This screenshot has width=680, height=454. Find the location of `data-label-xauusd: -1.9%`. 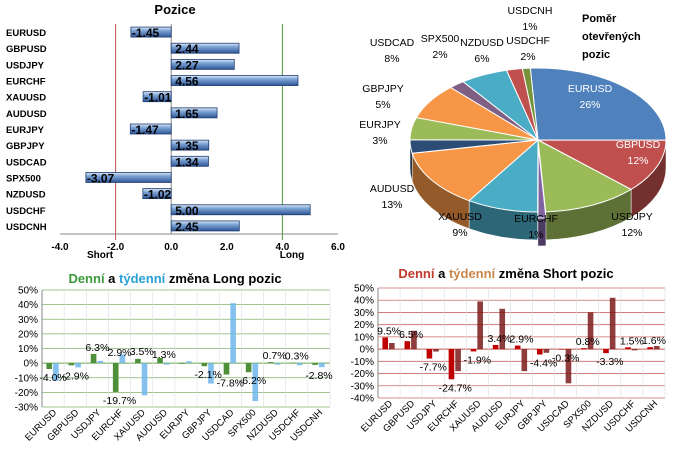

data-label-xauusd: -1.9% is located at coordinates (477, 360).